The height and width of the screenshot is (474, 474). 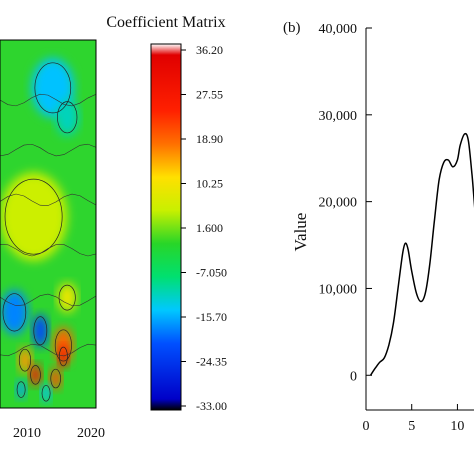 What do you see at coordinates (211, 362) in the screenshot?
I see `colorbar-tick-label: -24.35` at bounding box center [211, 362].